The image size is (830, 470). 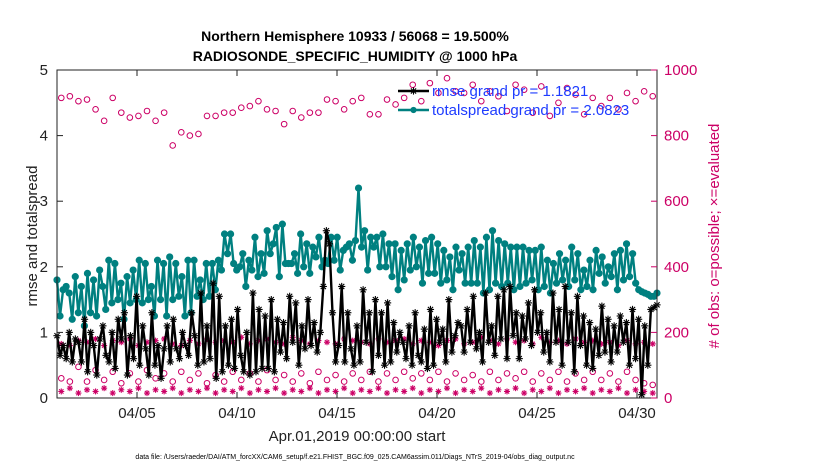 I want to click on rmse-legend-marker, so click(x=413, y=91).